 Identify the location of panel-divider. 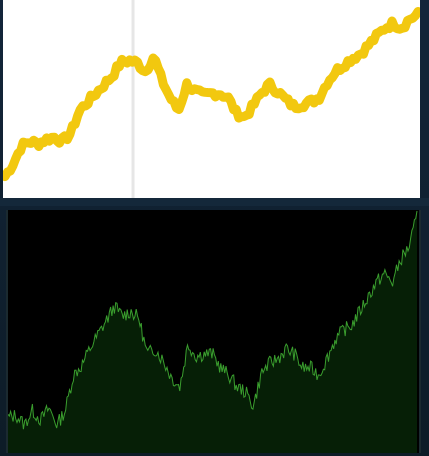
(214, 202).